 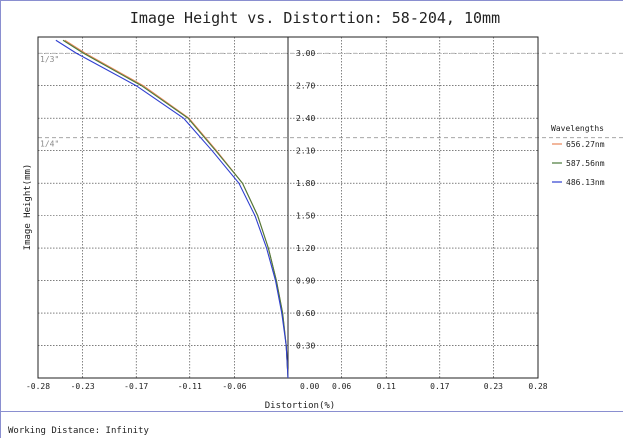 What do you see at coordinates (305, 183) in the screenshot?
I see `y-tick-label: 1.80` at bounding box center [305, 183].